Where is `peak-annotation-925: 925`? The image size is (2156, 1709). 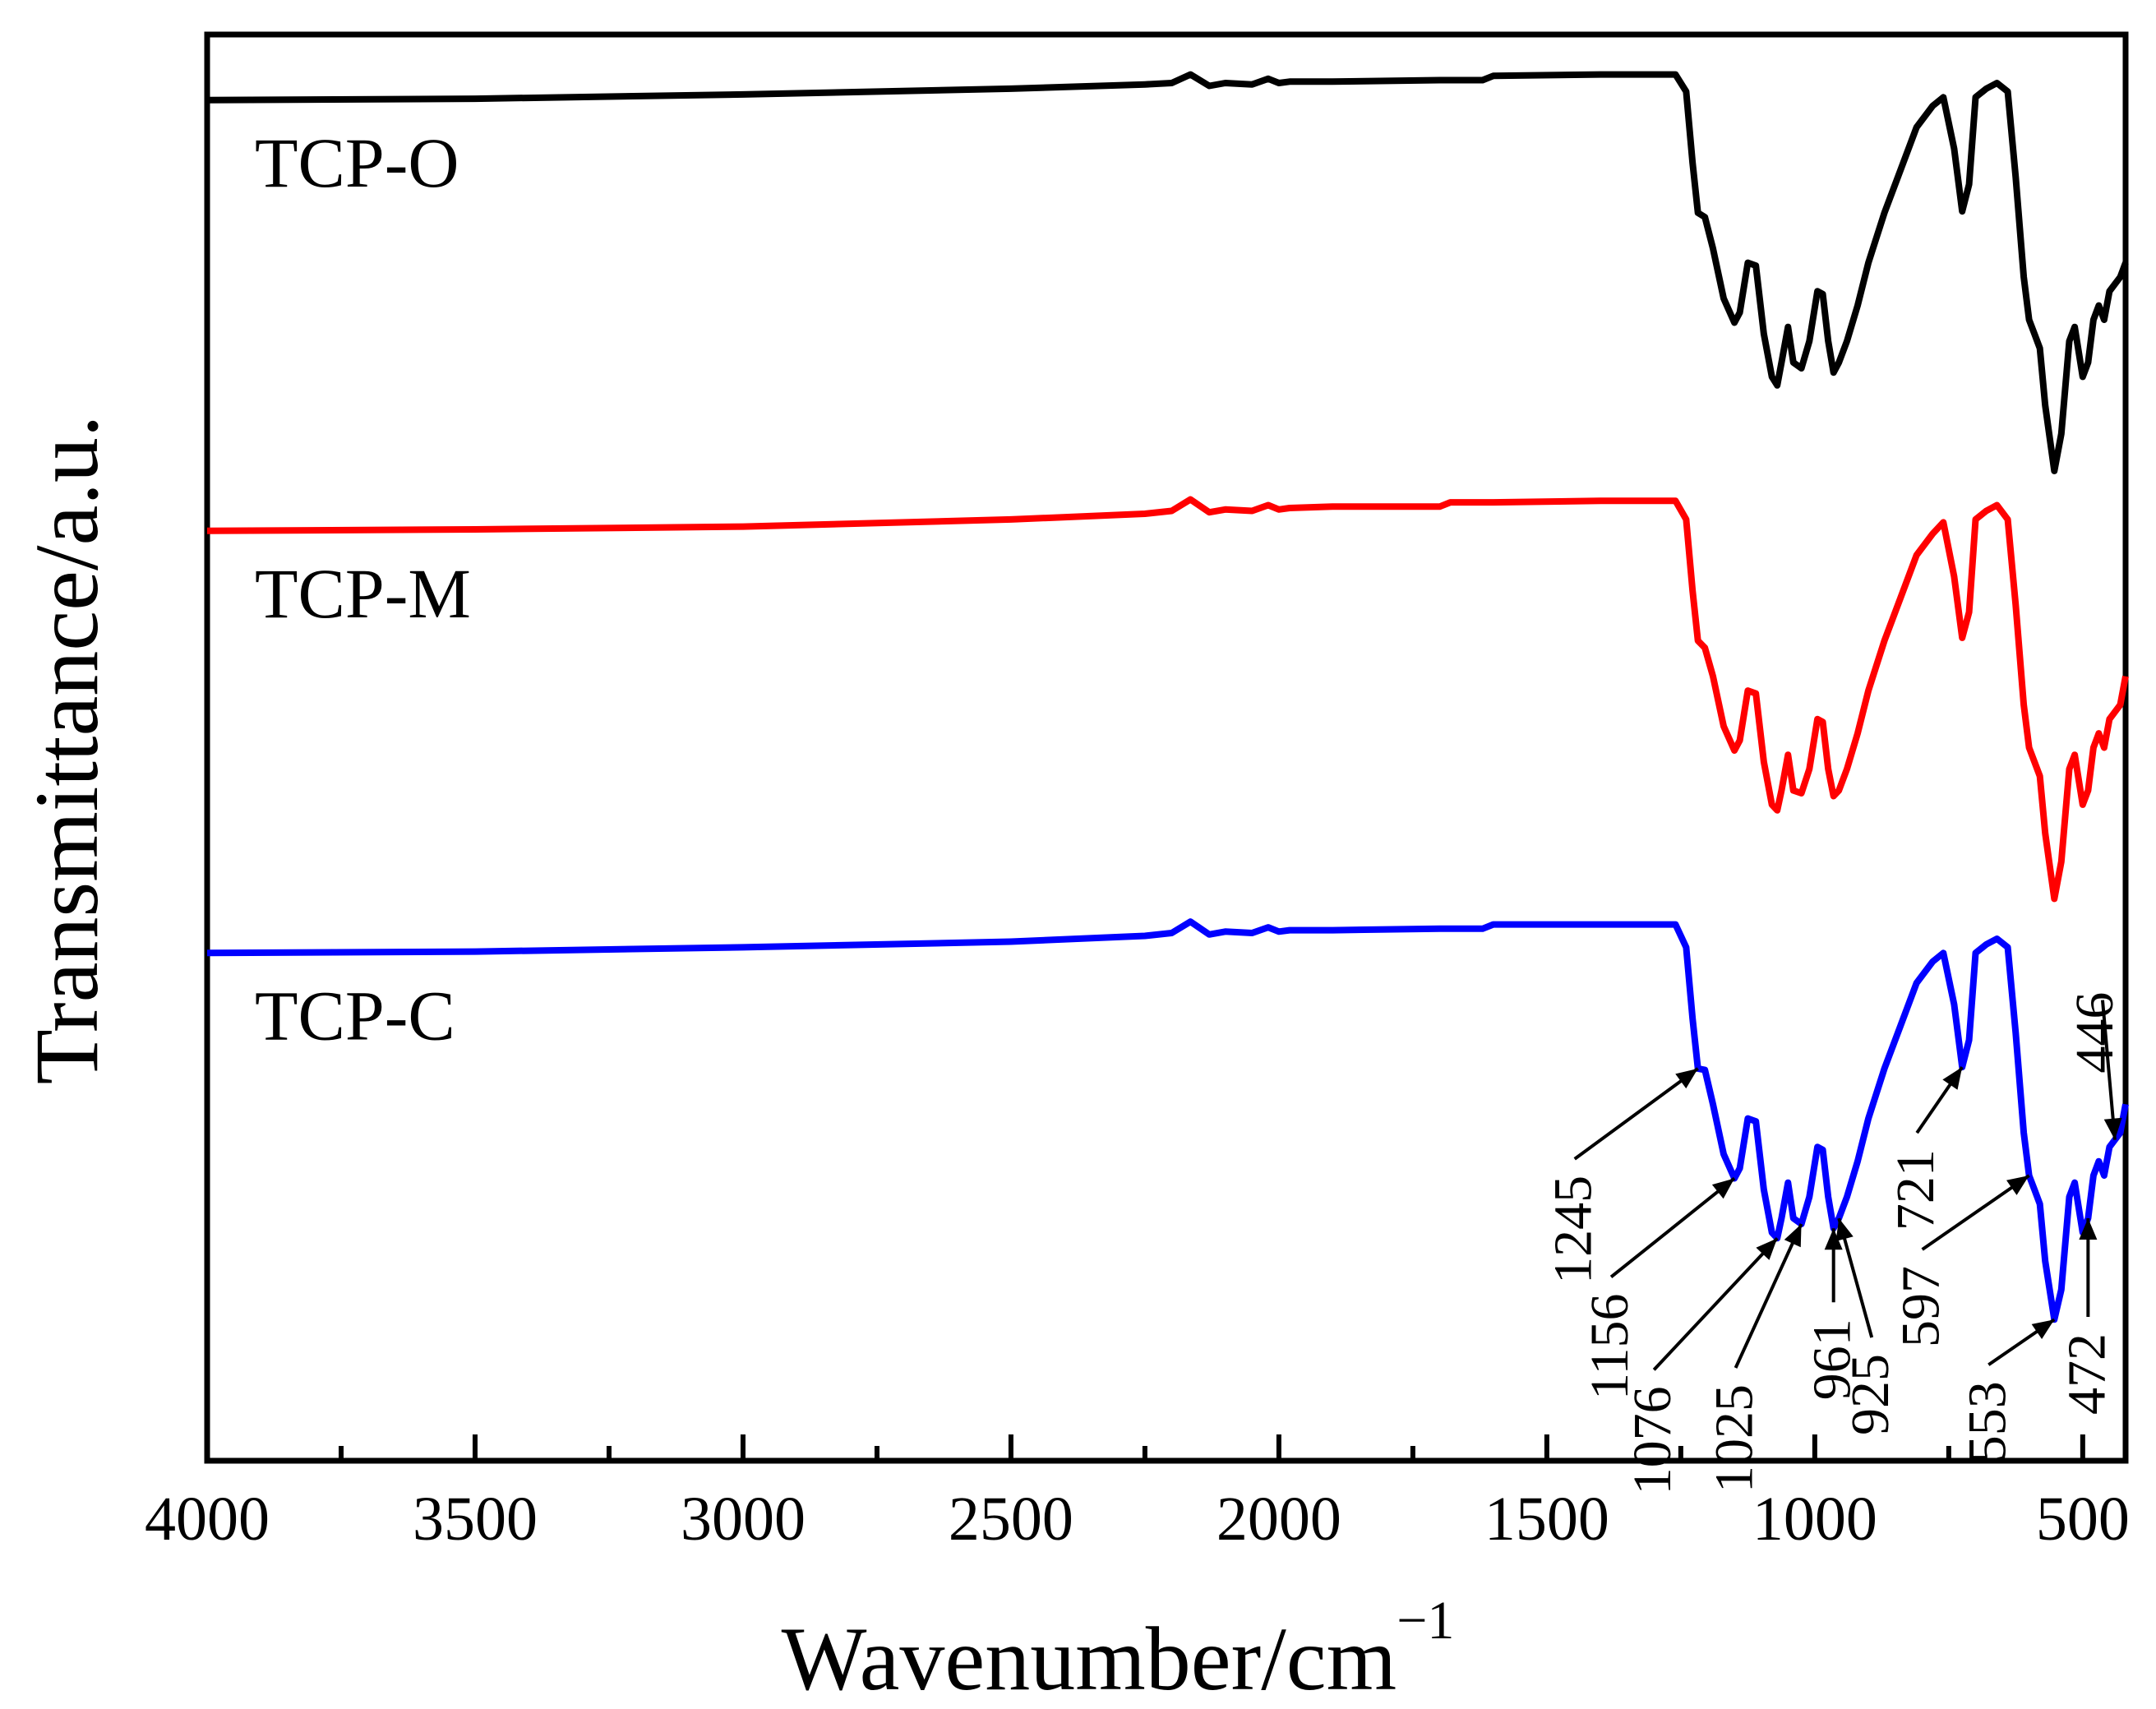
peak-annotation-925: 925 is located at coordinates (1867, 1326).